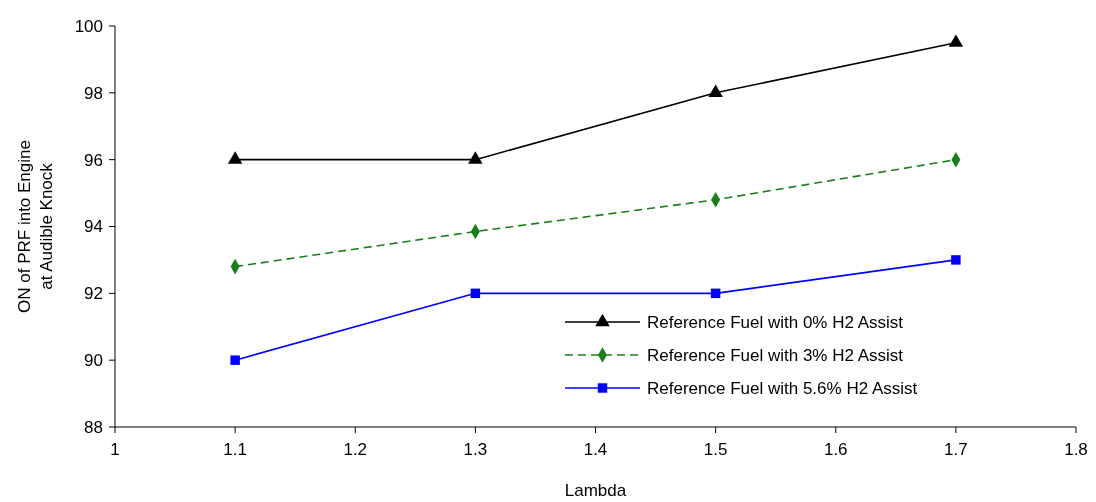 The height and width of the screenshot is (502, 1096). Describe the element at coordinates (235, 449) in the screenshot. I see `x-tick-label: 1.1` at that location.